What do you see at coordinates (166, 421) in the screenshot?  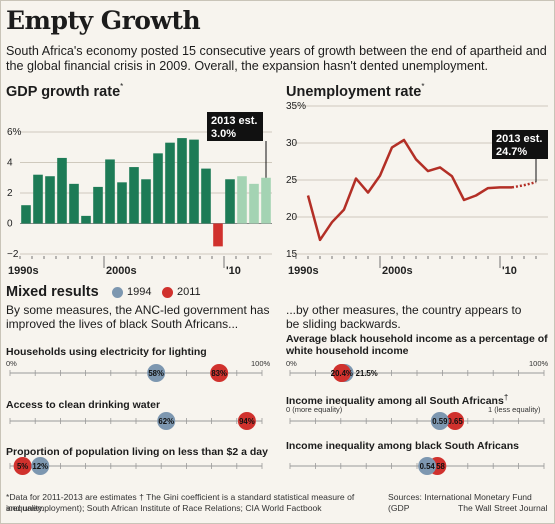 I see `water-1994-value: 62%` at bounding box center [166, 421].